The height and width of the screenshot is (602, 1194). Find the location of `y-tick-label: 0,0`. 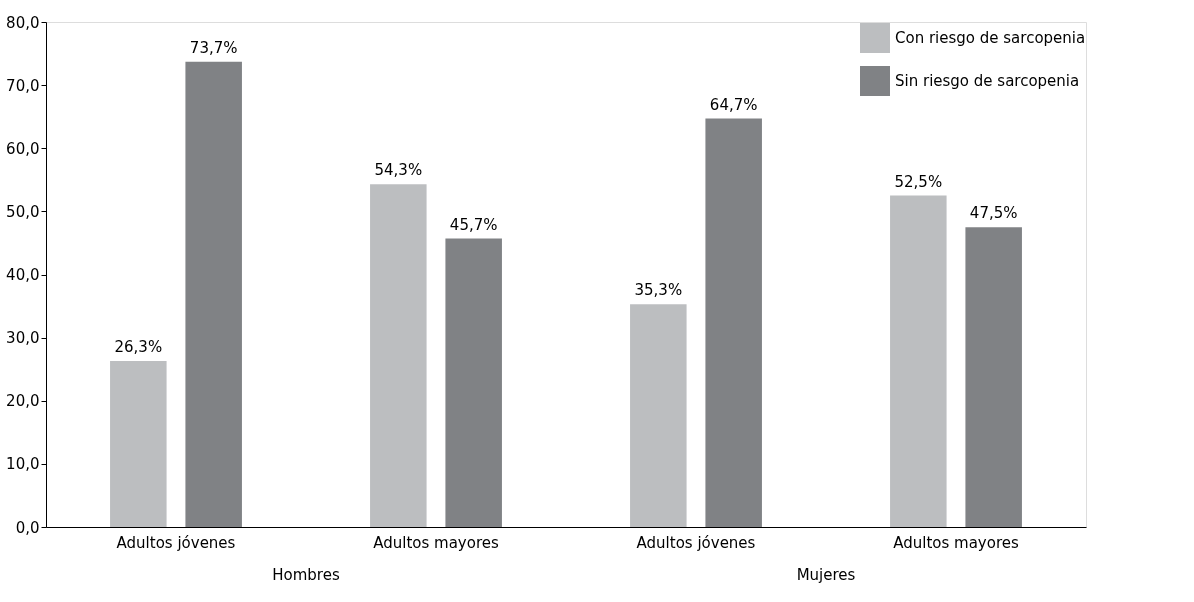

y-tick-label: 0,0 is located at coordinates (27, 527).